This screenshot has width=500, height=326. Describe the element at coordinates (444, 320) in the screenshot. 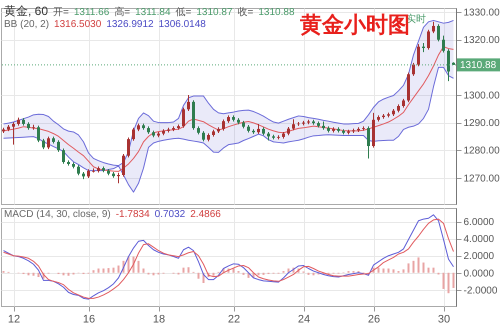

I see `x-tick-label: 30` at that location.